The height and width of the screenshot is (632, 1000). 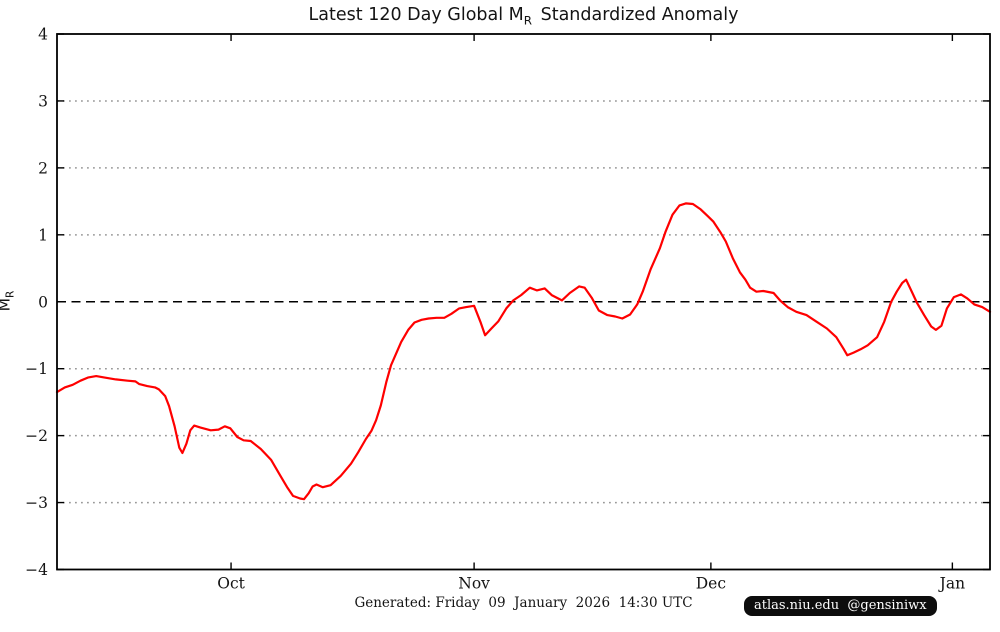 What do you see at coordinates (43, 235) in the screenshot?
I see `y-tick-label: 1` at bounding box center [43, 235].